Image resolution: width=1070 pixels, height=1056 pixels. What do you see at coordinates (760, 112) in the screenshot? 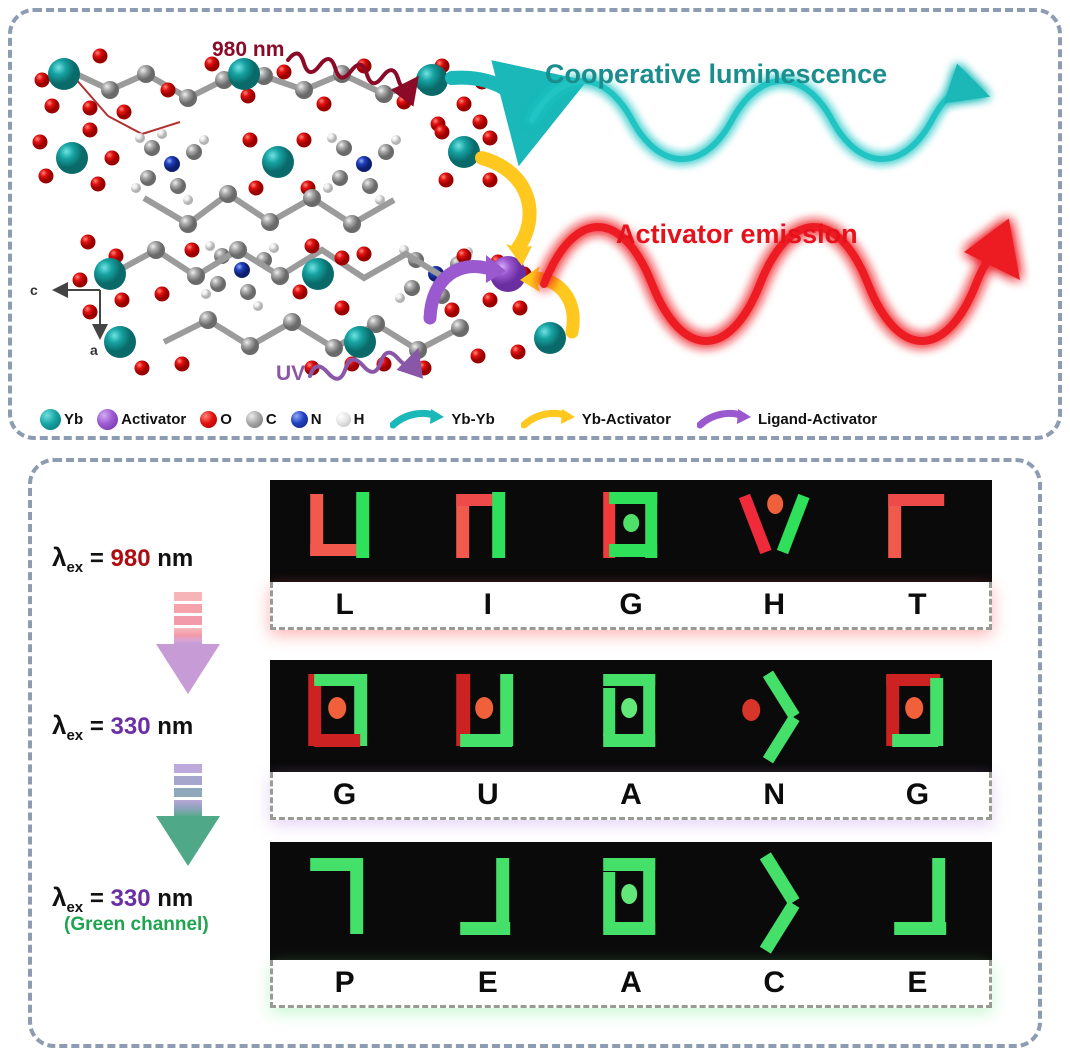
I see `cooperative-luminescence-wave` at bounding box center [760, 112].